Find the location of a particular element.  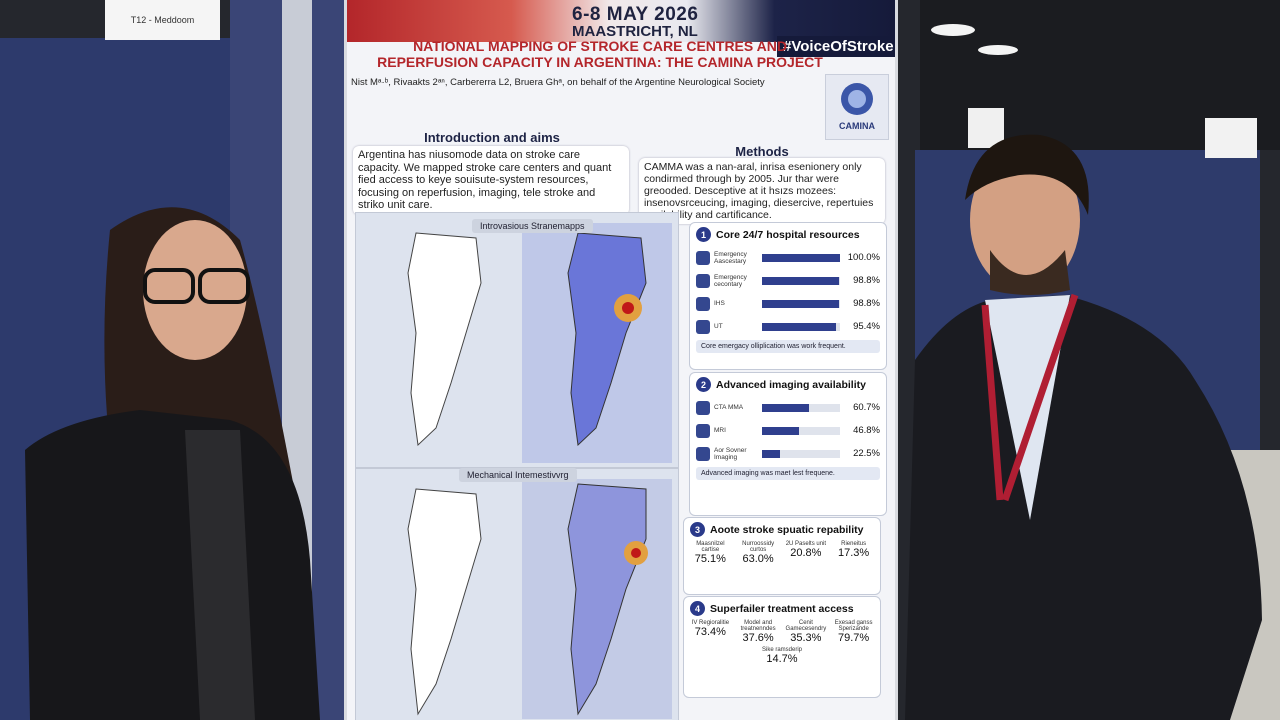

tile: Cenit Gamecesendry 35.3% is located at coordinates (806, 632).